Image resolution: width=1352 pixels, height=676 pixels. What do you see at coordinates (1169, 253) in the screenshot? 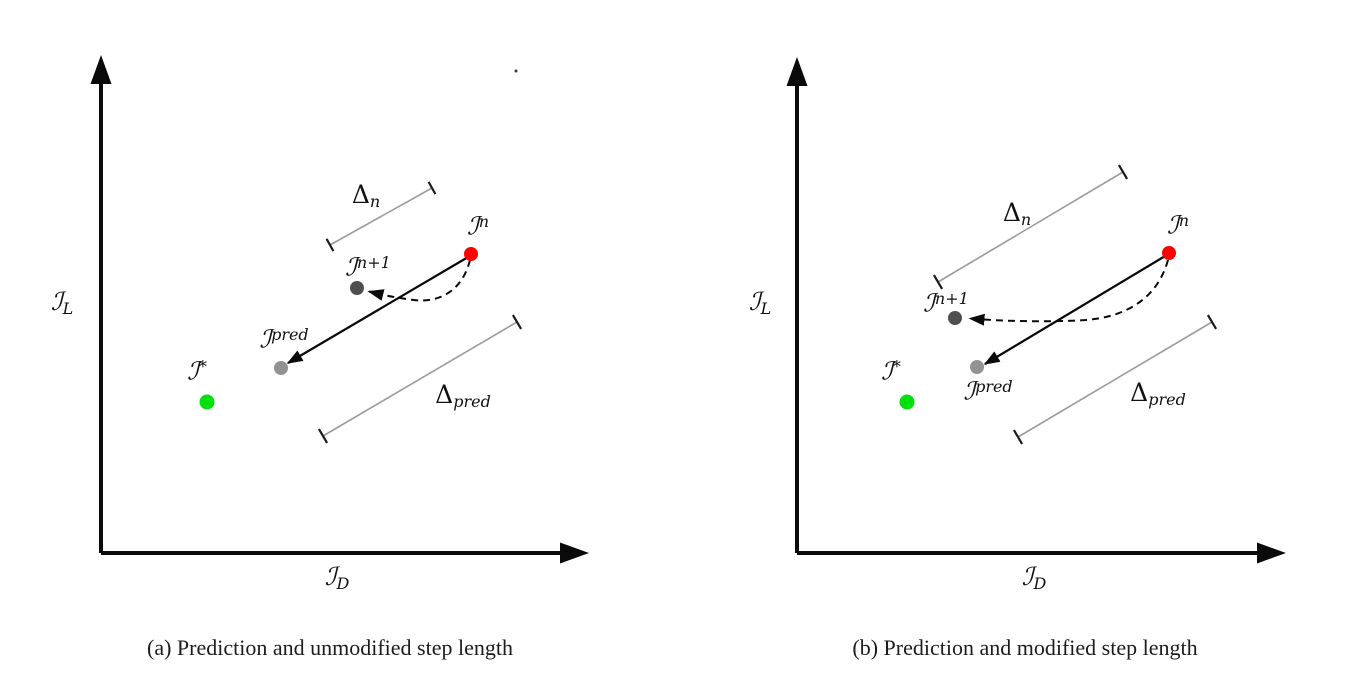
I see `panel-b-current-point` at bounding box center [1169, 253].